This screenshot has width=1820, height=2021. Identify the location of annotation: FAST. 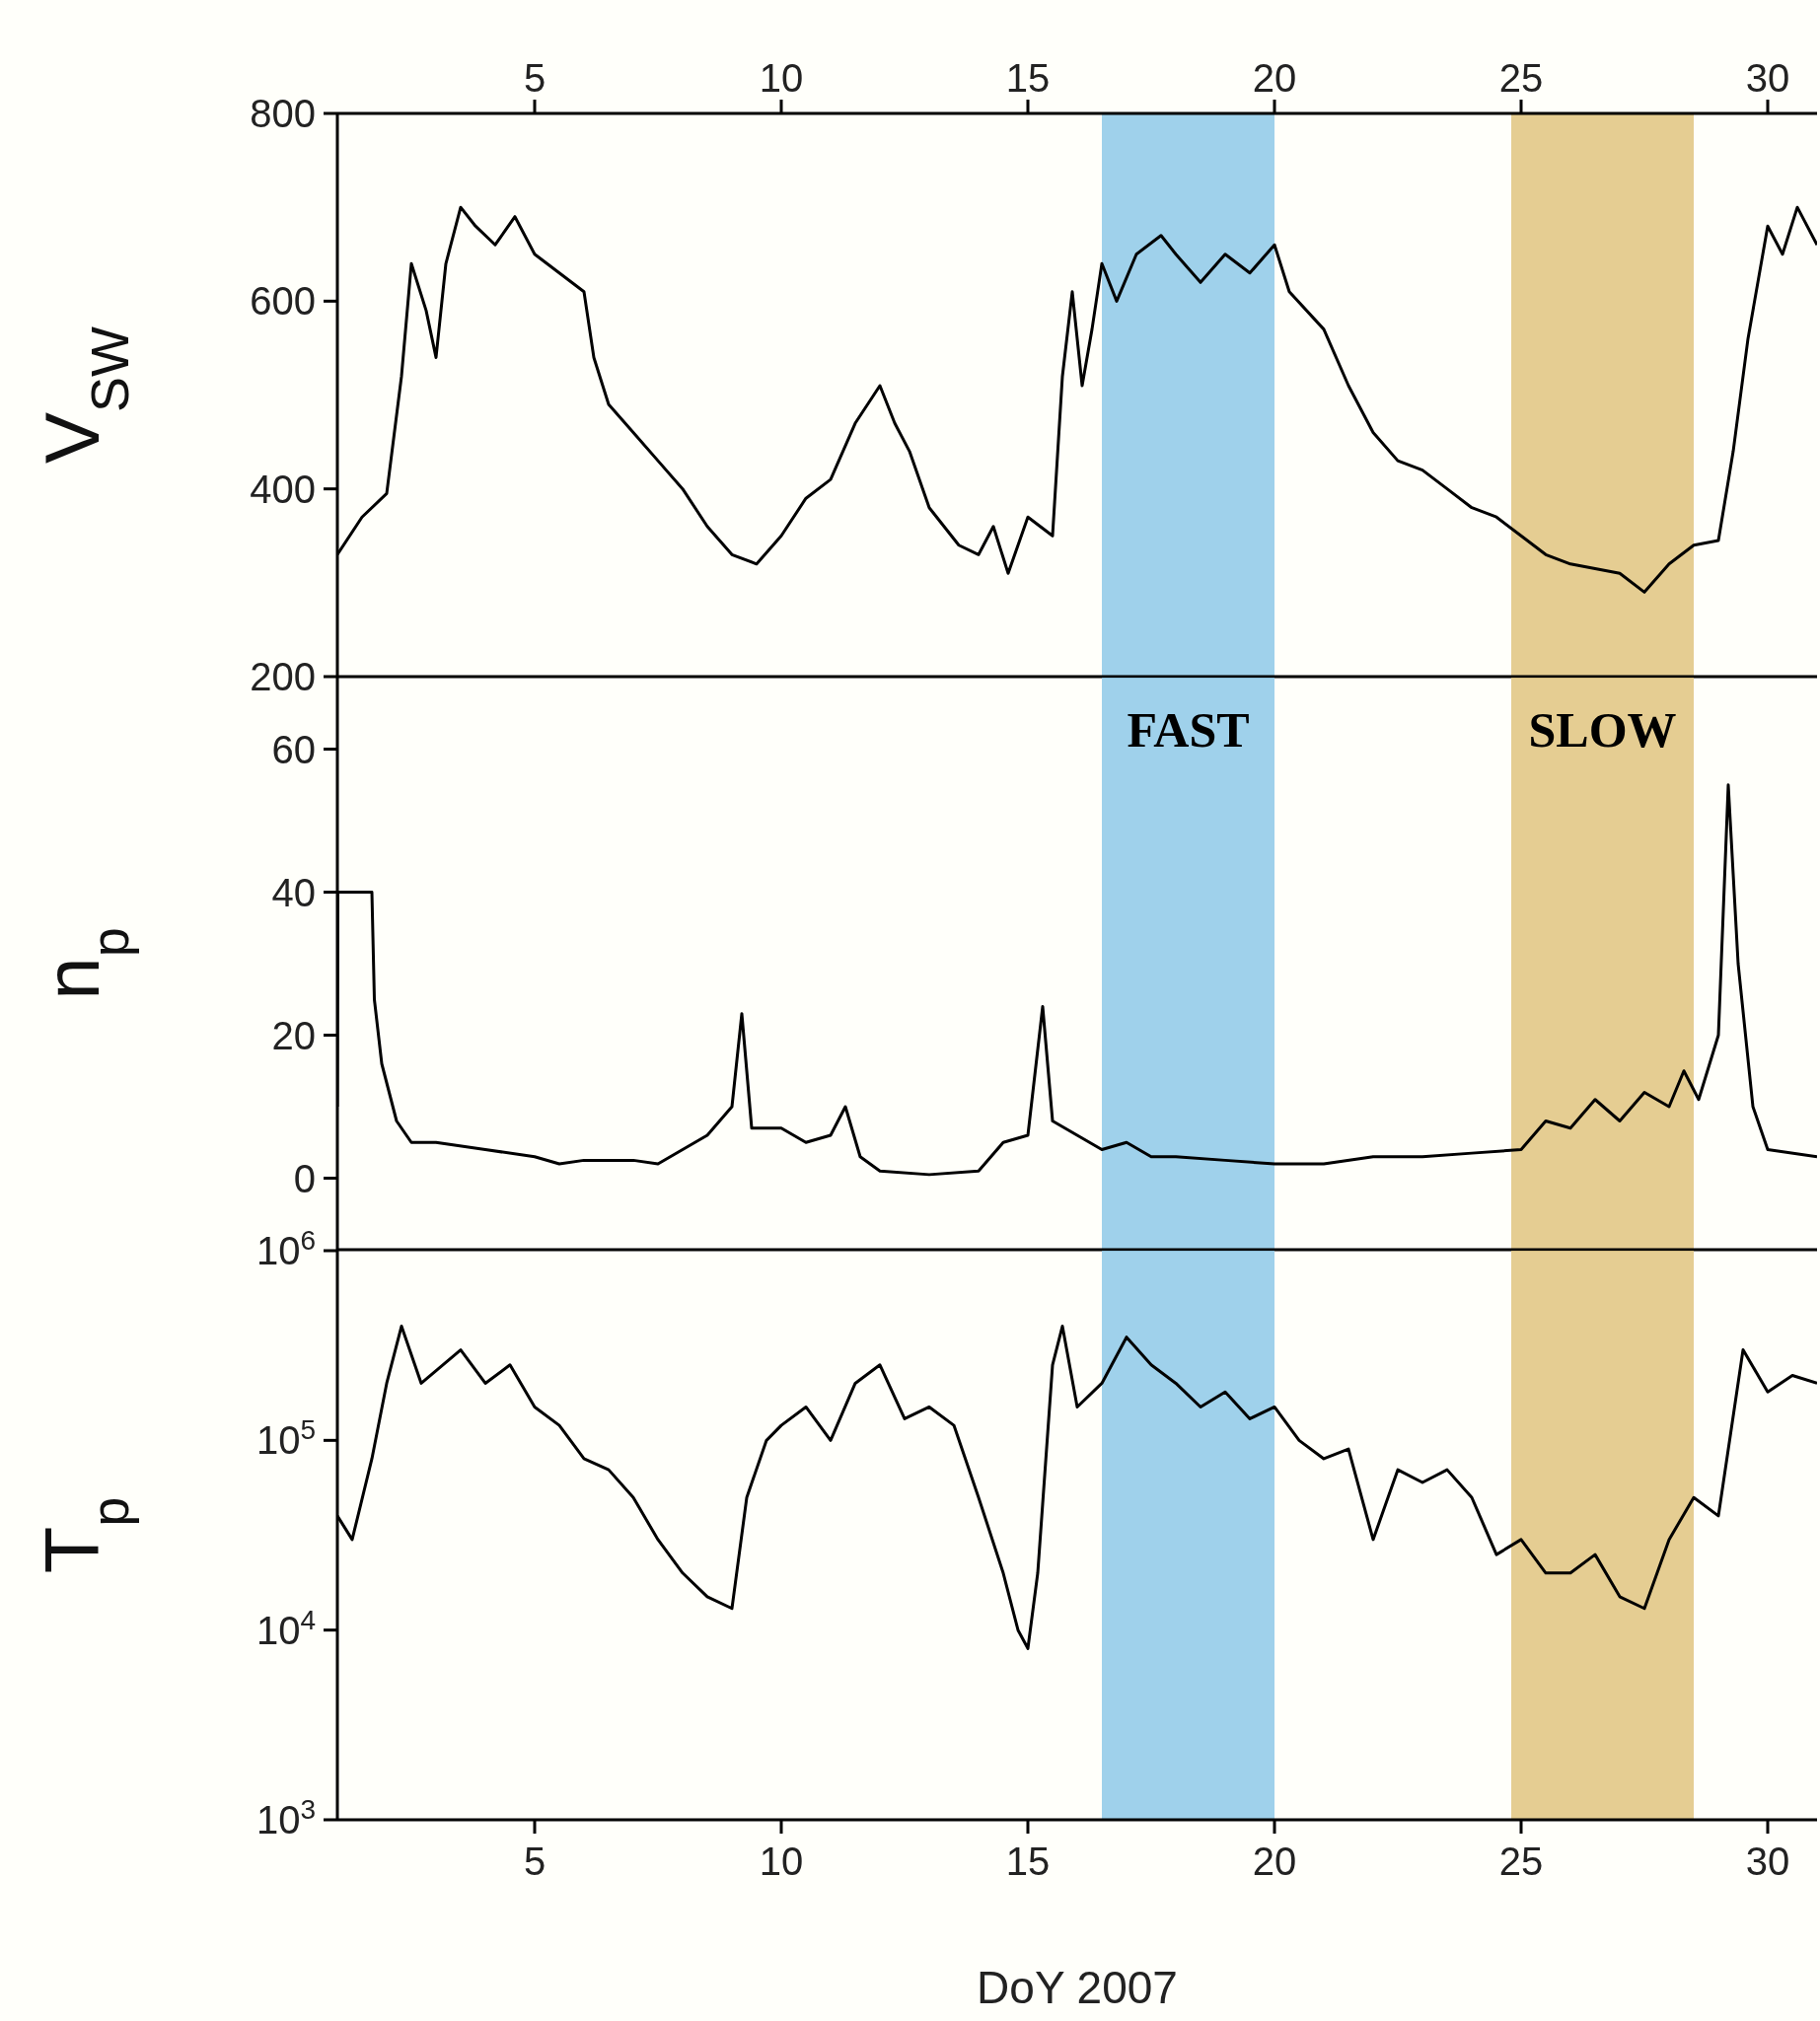
(1188, 729).